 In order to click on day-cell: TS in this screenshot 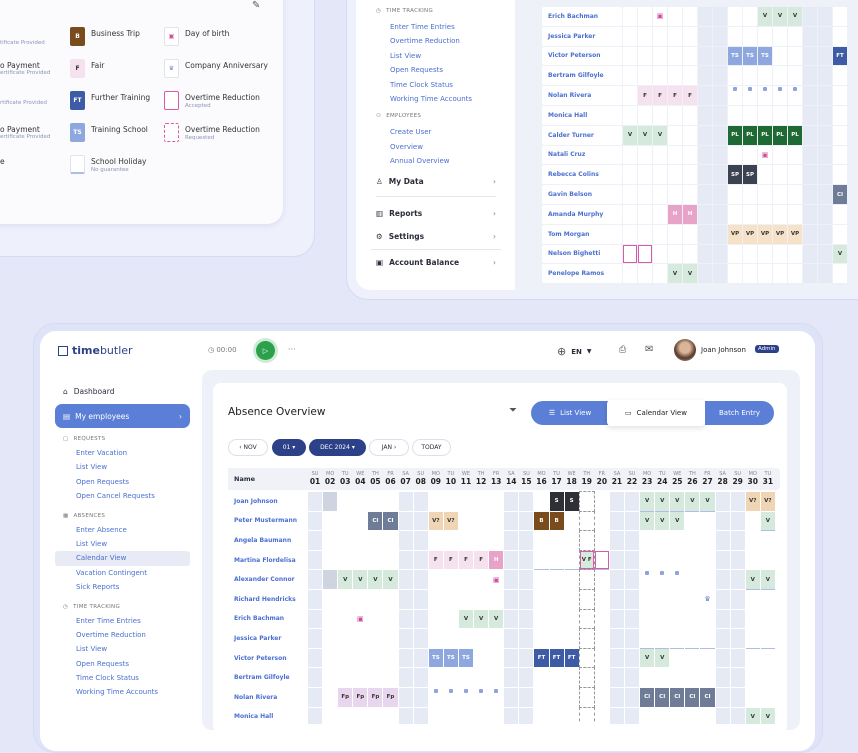, I will do `click(450, 658)`.